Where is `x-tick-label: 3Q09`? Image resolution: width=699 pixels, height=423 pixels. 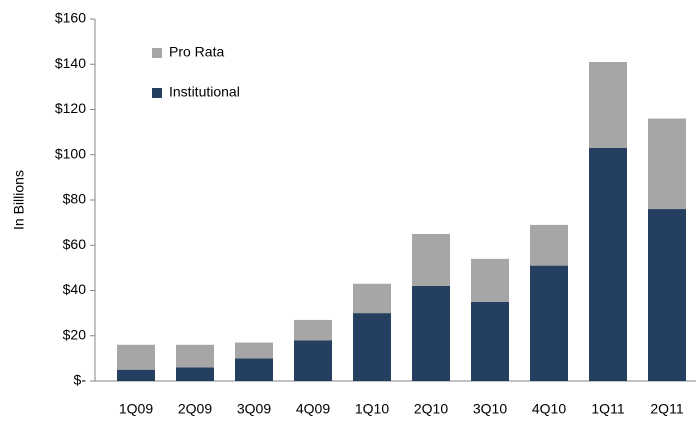
x-tick-label: 3Q09 is located at coordinates (254, 409).